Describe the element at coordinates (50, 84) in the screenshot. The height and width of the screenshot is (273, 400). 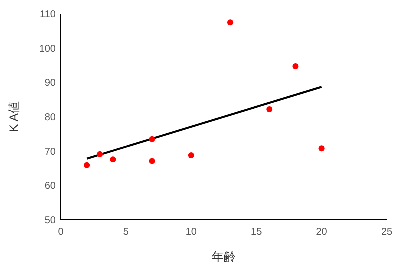
I see `y-tick-label: 90` at that location.